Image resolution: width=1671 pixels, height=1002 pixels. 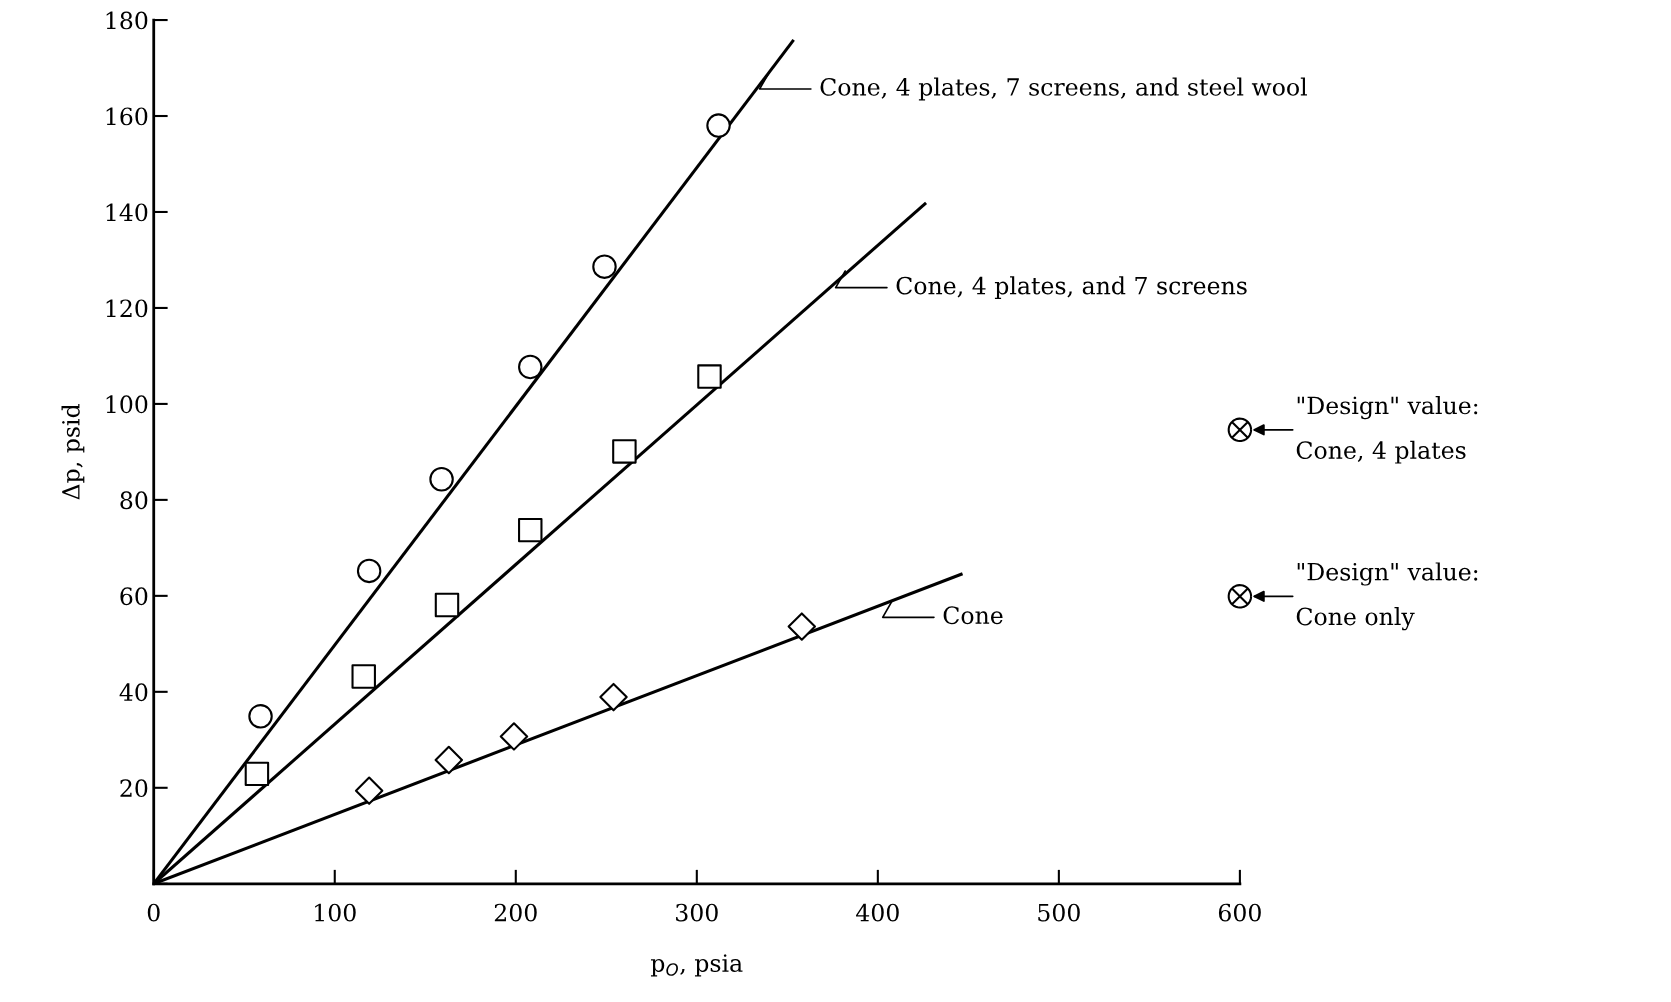 What do you see at coordinates (127, 212) in the screenshot?
I see `y-tick-label: 140` at bounding box center [127, 212].